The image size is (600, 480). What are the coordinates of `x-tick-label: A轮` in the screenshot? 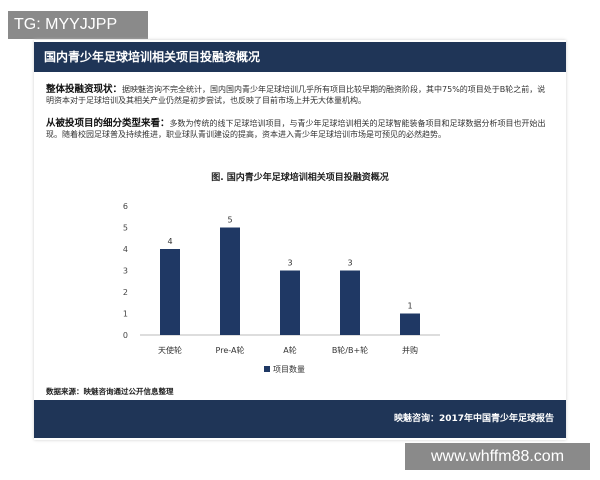 It's located at (289, 350).